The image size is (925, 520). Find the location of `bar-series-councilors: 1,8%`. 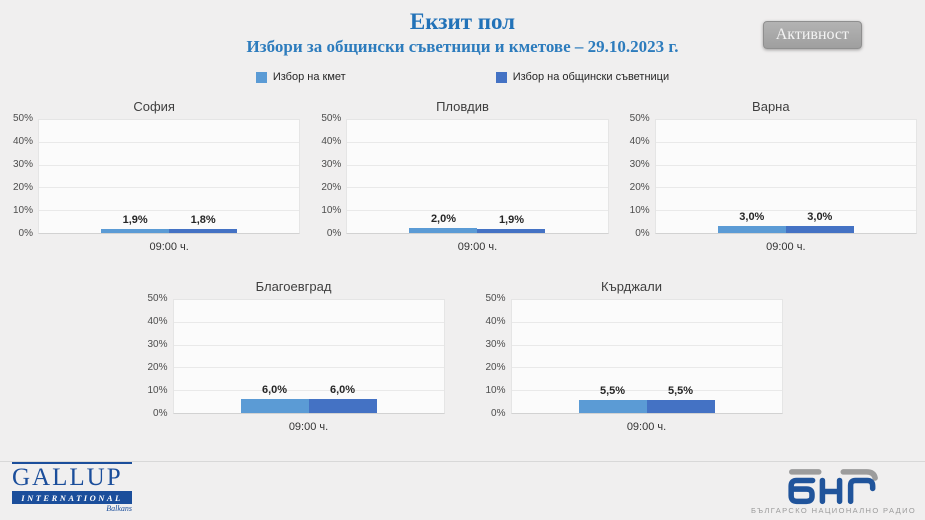

bar-series-councilors: 1,8% is located at coordinates (203, 224).